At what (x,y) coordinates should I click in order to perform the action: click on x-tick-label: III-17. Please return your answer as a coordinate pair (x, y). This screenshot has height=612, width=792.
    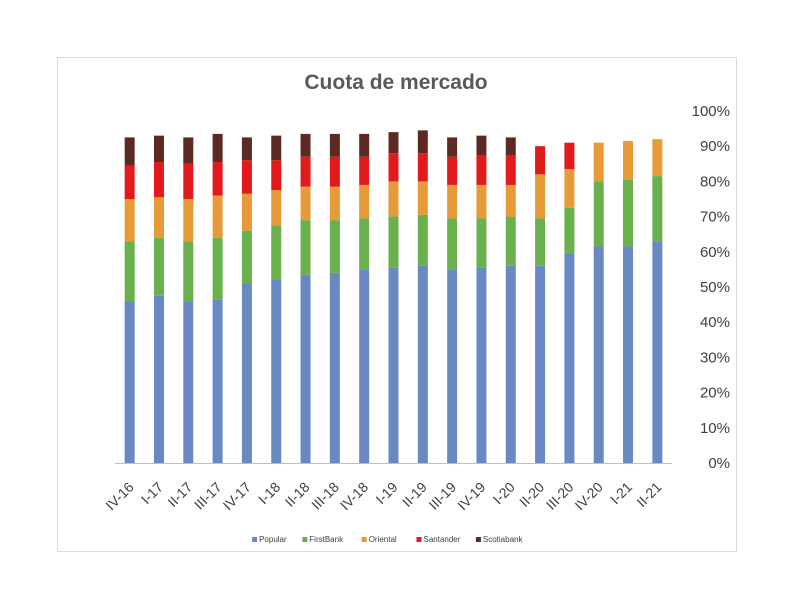
    Looking at the image, I should click on (208, 496).